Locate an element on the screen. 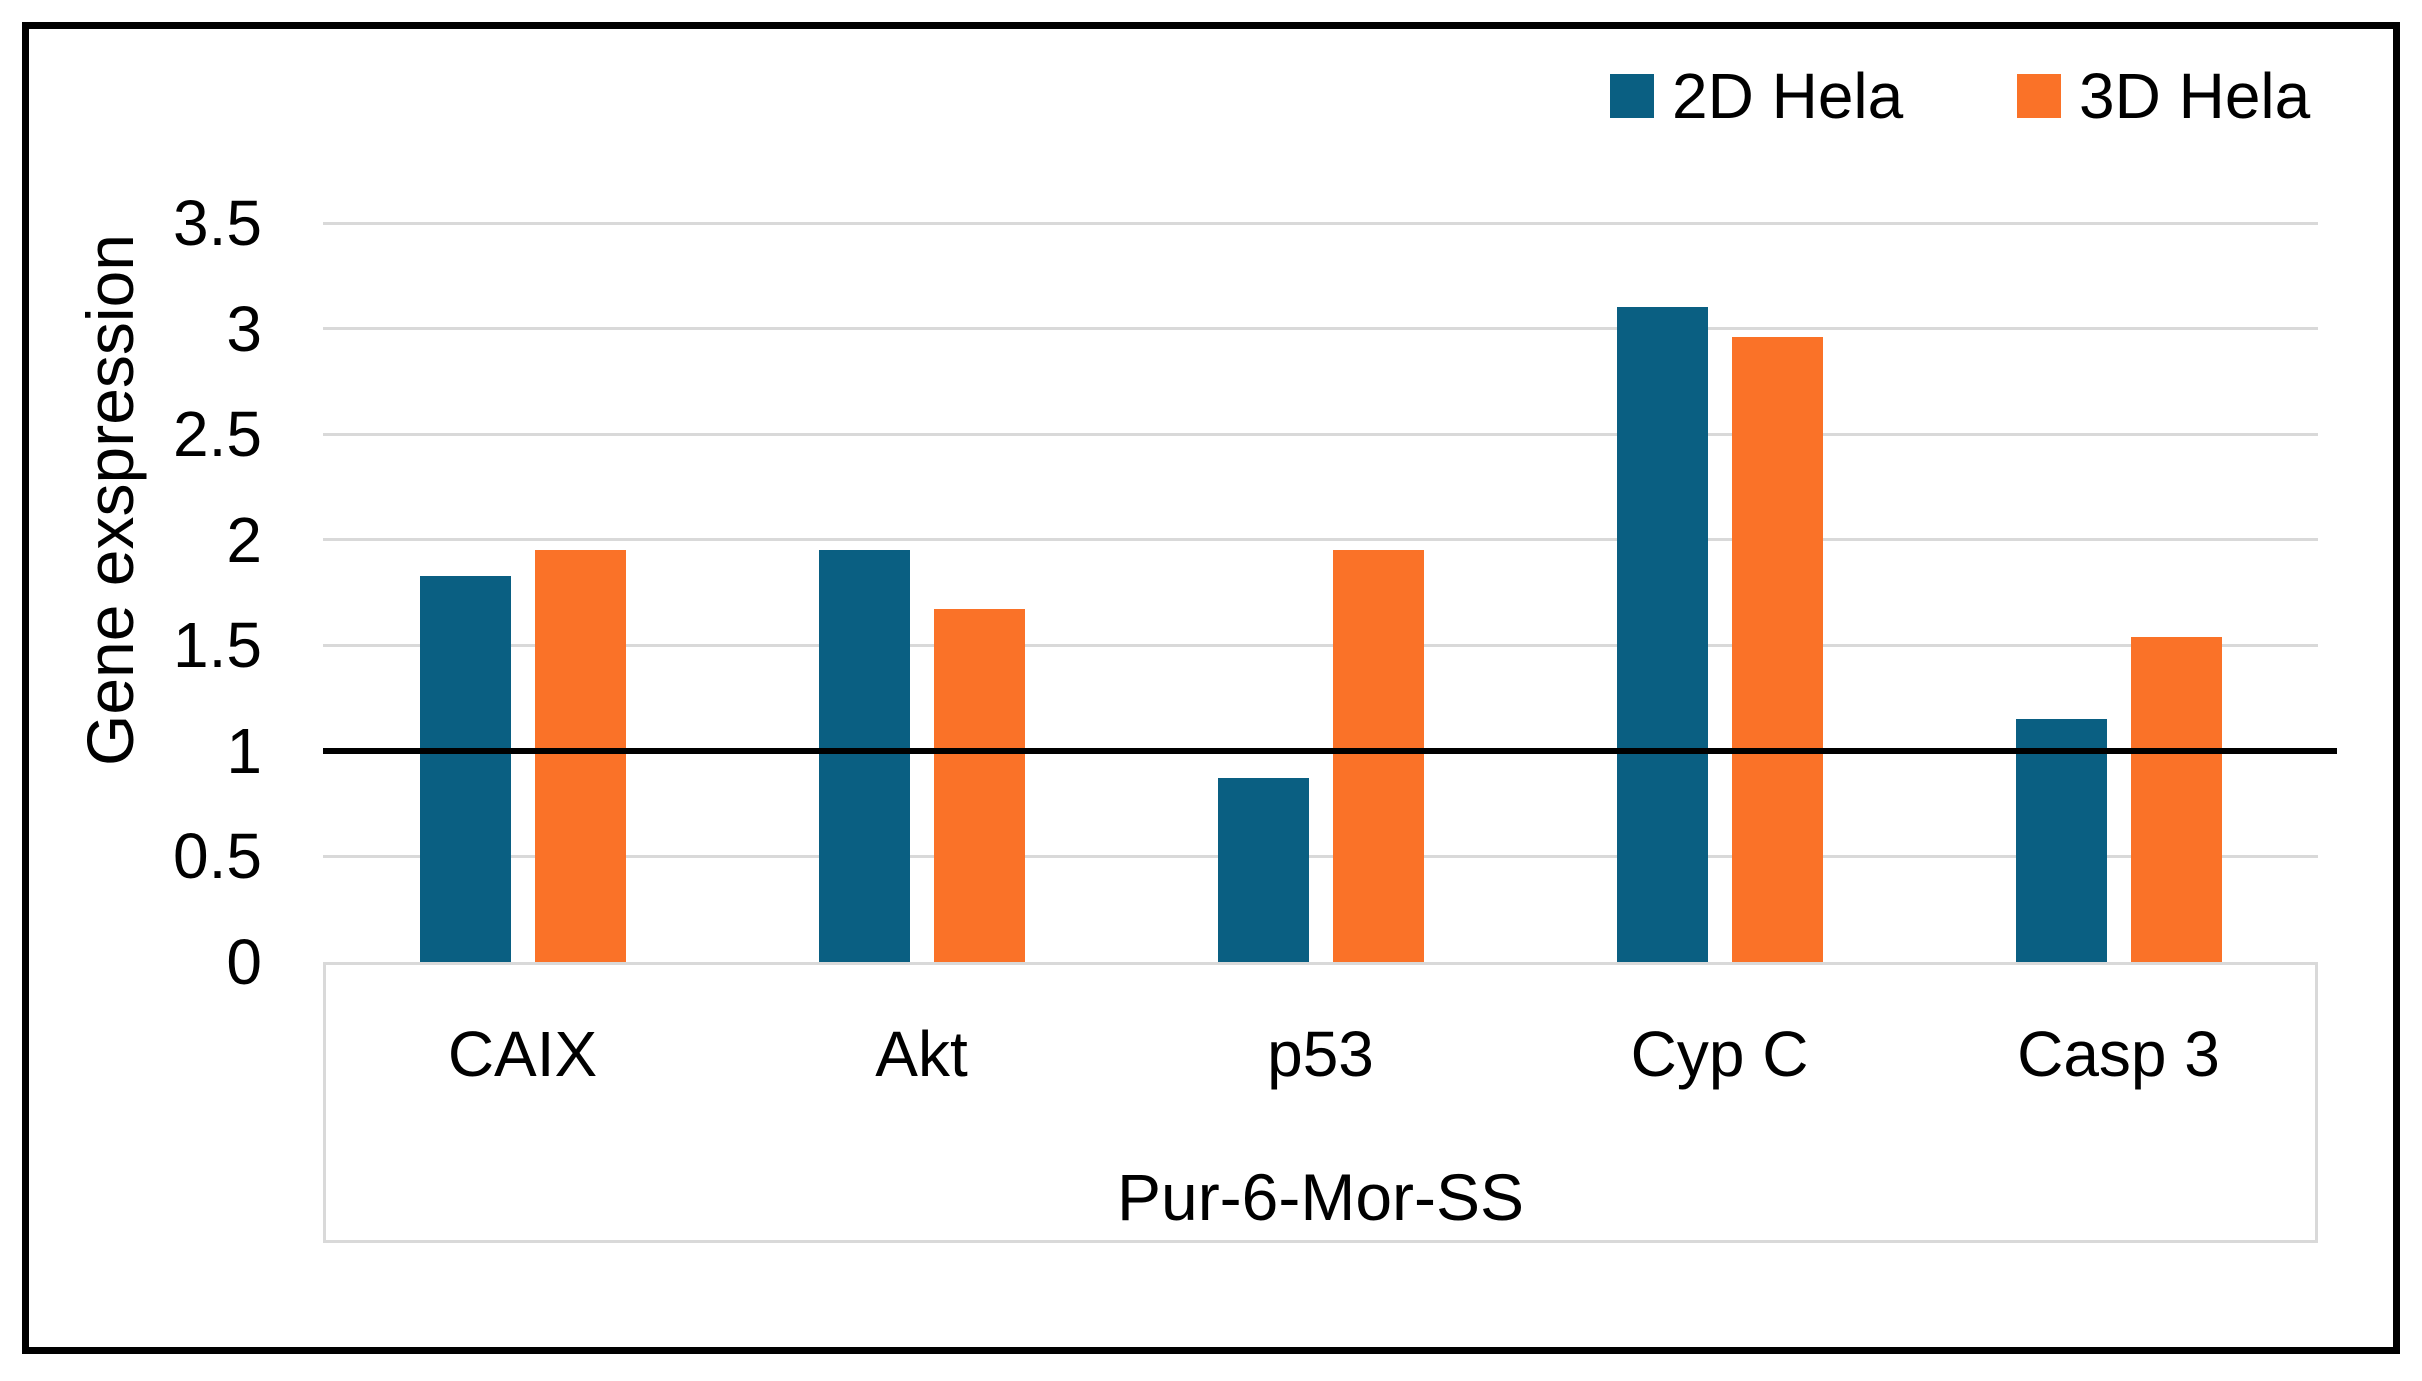 Image resolution: width=2422 pixels, height=1381 pixels. bar-3d-hela-akt is located at coordinates (979, 785).